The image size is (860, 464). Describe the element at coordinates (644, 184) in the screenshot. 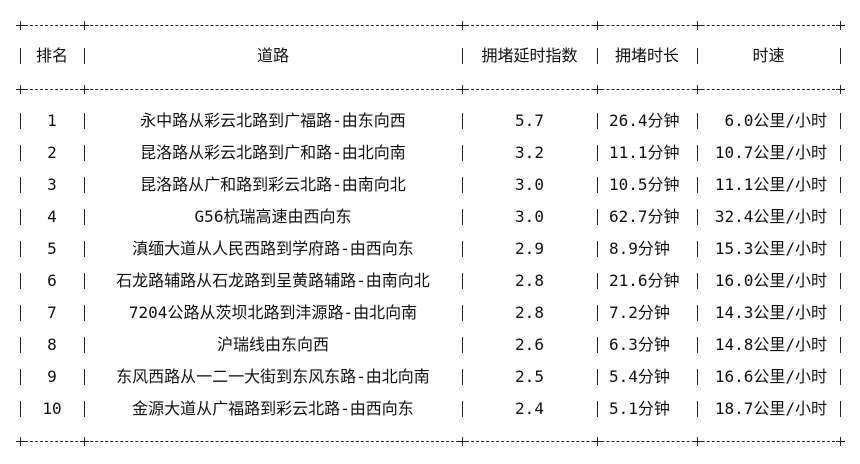

I see `cell-duration: 10.5分钟` at that location.